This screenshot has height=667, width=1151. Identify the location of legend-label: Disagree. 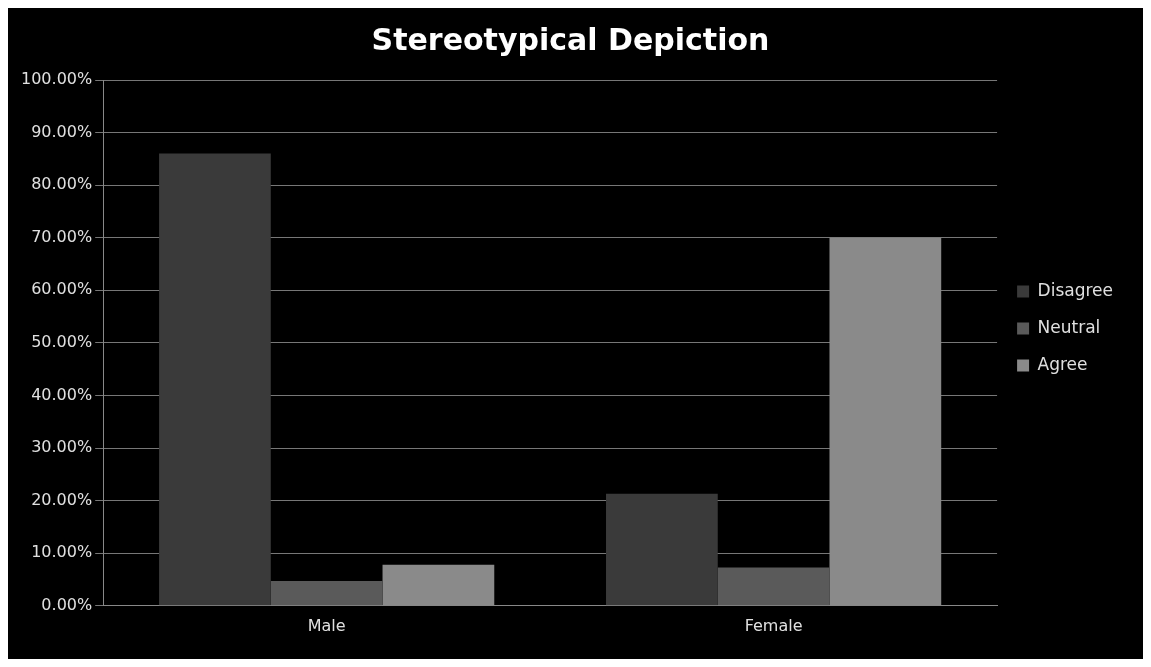
(1075, 289).